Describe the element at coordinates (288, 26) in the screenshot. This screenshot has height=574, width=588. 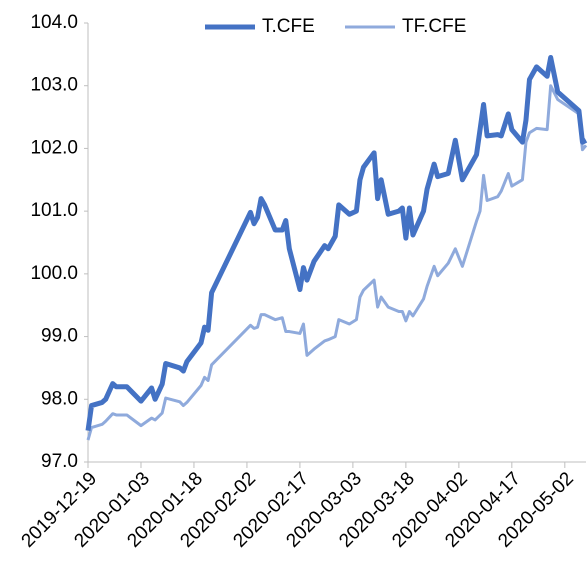
I see `legend-label: T.CFE` at that location.